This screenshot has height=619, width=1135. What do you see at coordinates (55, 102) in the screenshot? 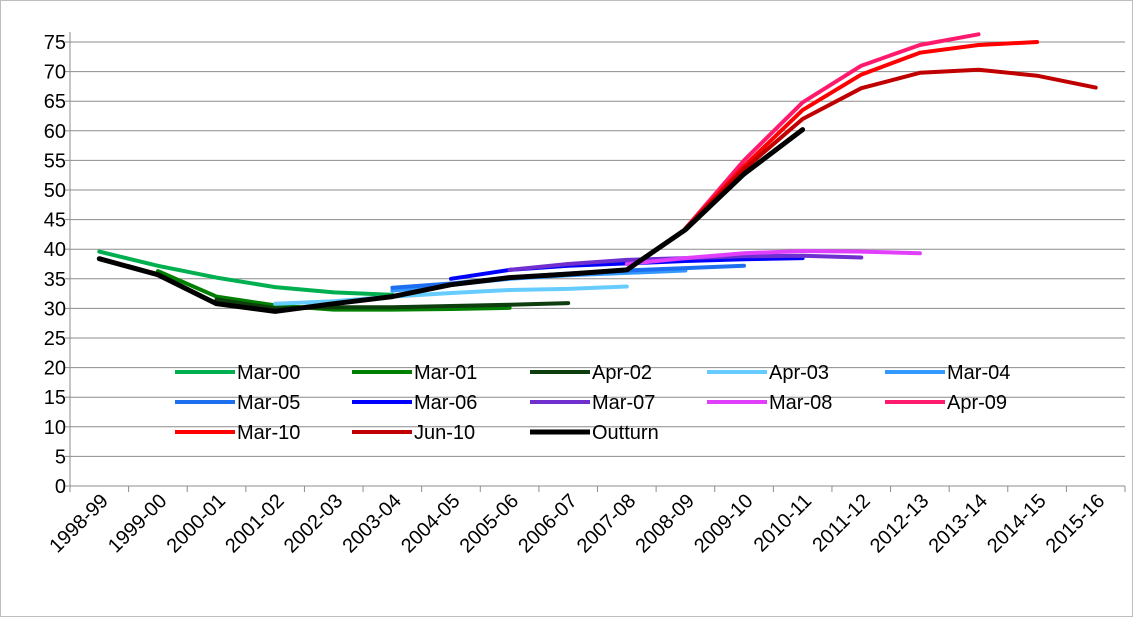
I see `y-tick-label: 65` at bounding box center [55, 102].